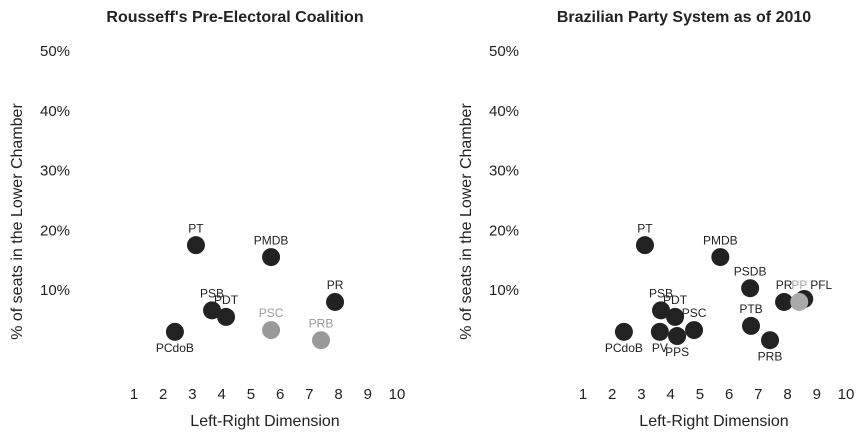 This screenshot has height=439, width=857. I want to click on chart-title: Brazilian Party System as of 2010, so click(684, 17).